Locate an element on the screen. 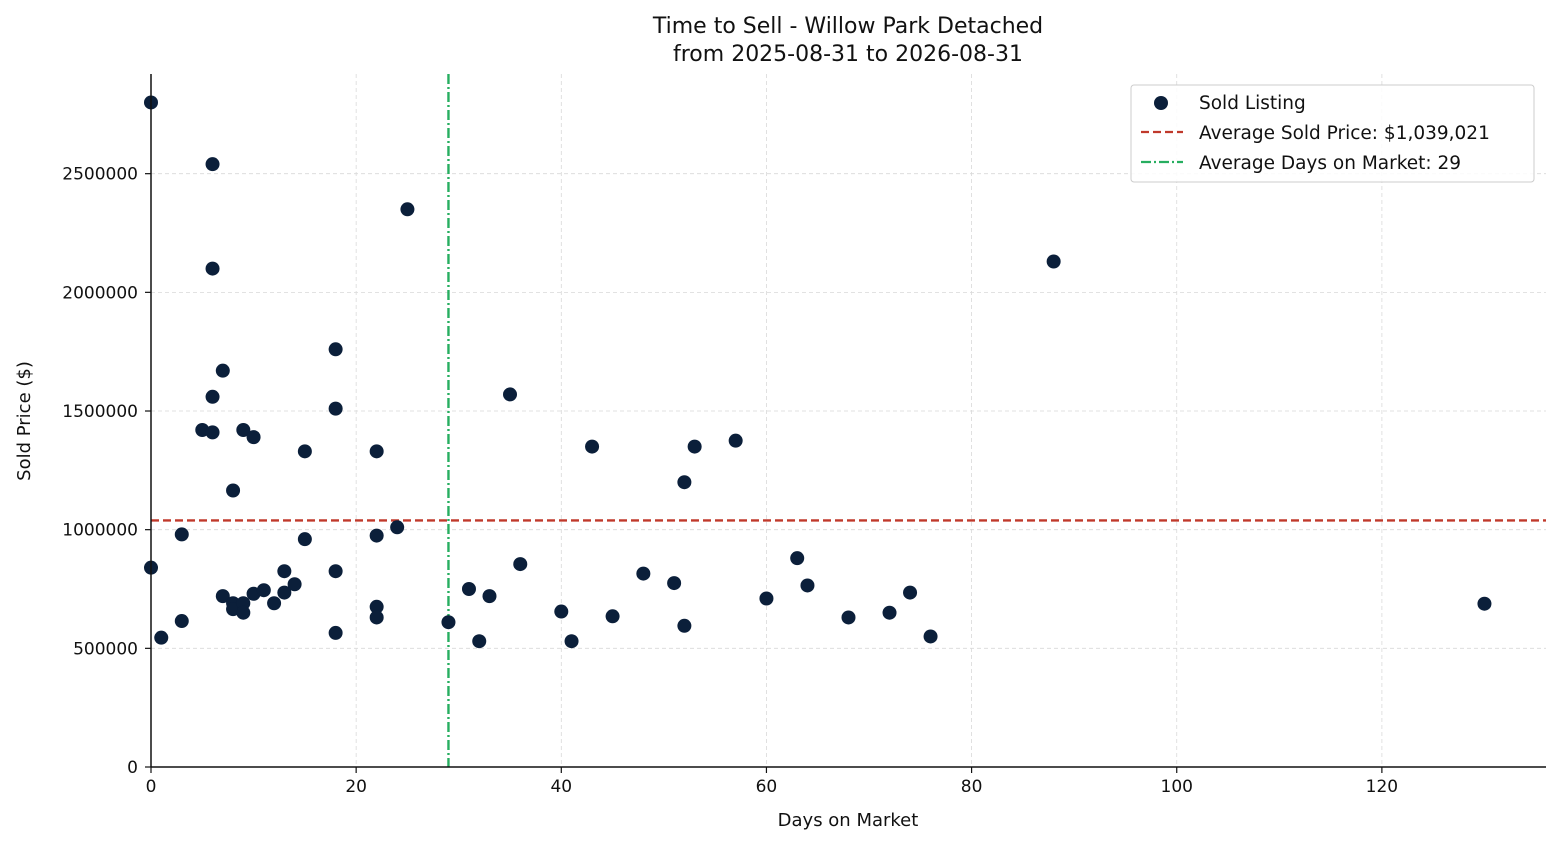  y-tick-label: 1000000 is located at coordinates (100, 531).